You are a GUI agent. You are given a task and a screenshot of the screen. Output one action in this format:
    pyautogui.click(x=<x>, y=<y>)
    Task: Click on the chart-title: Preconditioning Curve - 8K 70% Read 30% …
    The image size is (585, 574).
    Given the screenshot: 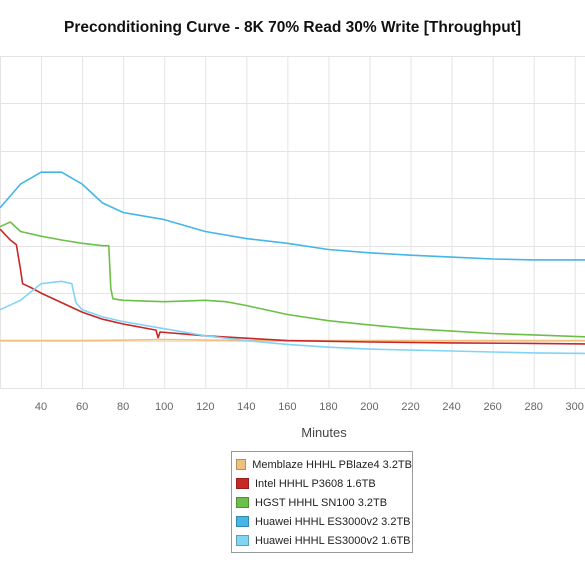 What is the action you would take?
    pyautogui.click(x=292, y=27)
    